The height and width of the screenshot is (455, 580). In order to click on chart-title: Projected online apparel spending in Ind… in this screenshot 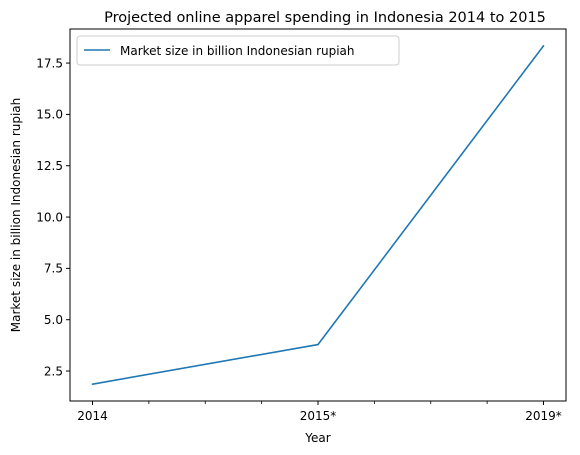, I will do `click(325, 18)`.